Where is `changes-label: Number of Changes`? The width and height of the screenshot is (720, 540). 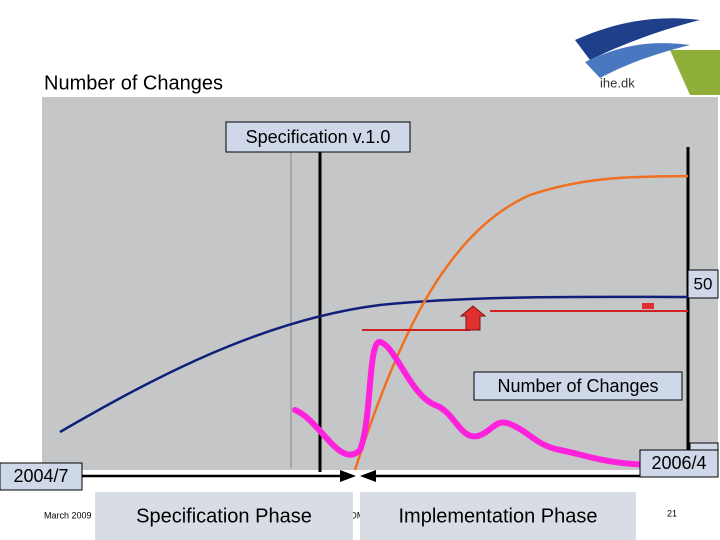 changes-label: Number of Changes is located at coordinates (577, 386).